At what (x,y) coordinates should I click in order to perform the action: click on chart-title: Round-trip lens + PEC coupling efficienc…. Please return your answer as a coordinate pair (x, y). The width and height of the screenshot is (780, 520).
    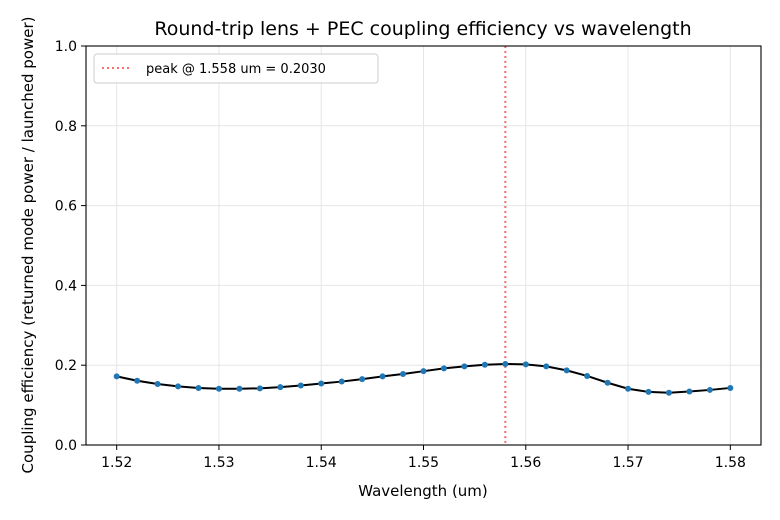
    Looking at the image, I should click on (422, 29).